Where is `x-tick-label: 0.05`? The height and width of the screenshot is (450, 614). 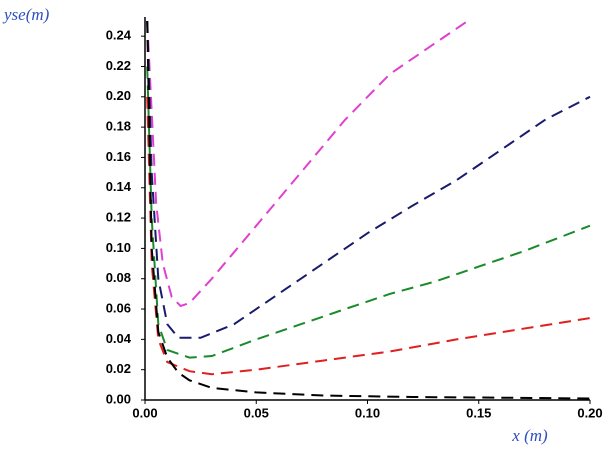 x-tick-label: 0.05 is located at coordinates (256, 412).